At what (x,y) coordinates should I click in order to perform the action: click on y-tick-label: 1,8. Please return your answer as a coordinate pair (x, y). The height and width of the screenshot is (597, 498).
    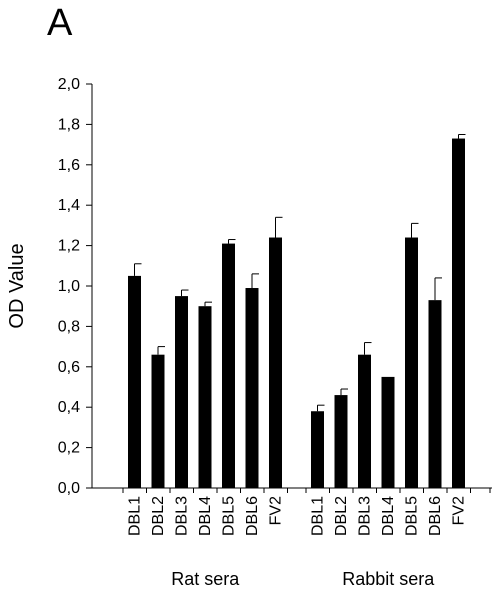
    Looking at the image, I should click on (69, 124).